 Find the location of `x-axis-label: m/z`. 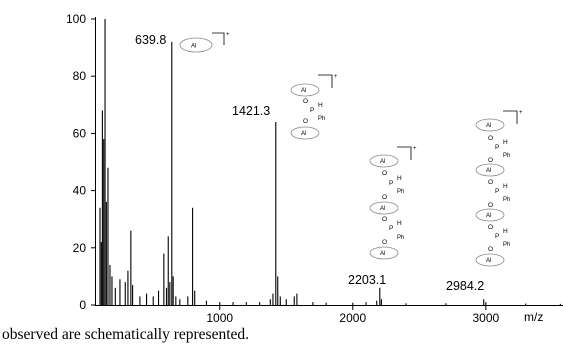

x-axis-label: m/z is located at coordinates (533, 317).